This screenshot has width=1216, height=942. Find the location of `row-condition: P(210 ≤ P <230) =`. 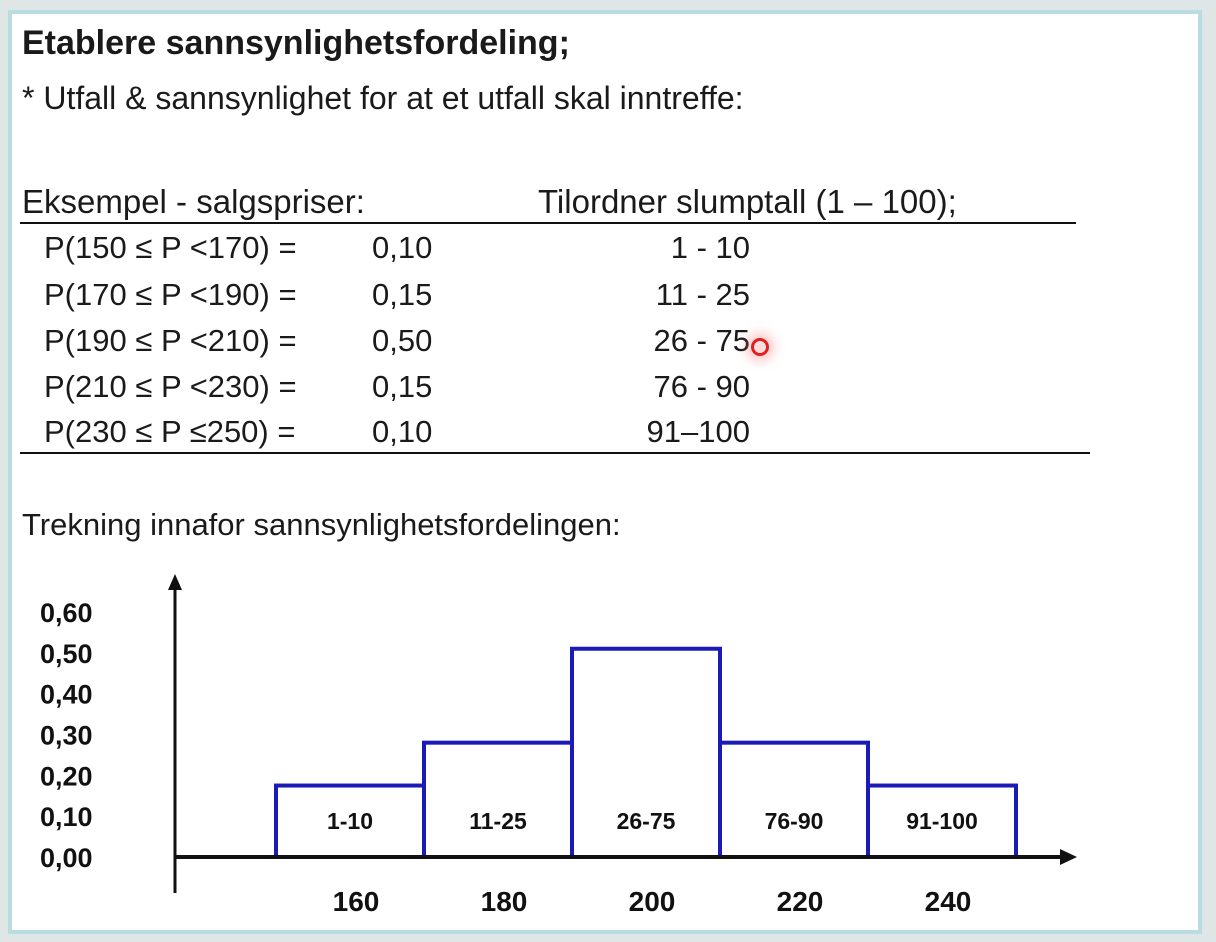

row-condition: P(210 ≤ P <230) = is located at coordinates (170, 386).